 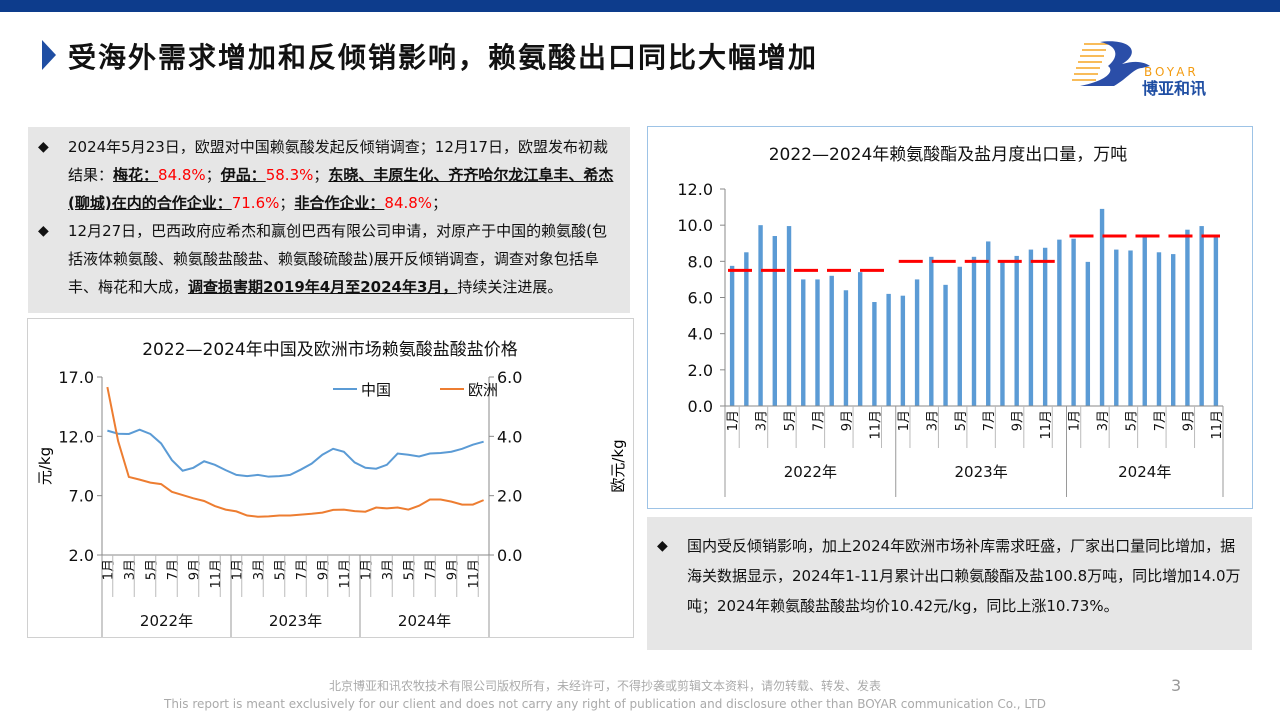 What do you see at coordinates (1090, 62) in the screenshot?
I see `logo-stripes` at bounding box center [1090, 62].